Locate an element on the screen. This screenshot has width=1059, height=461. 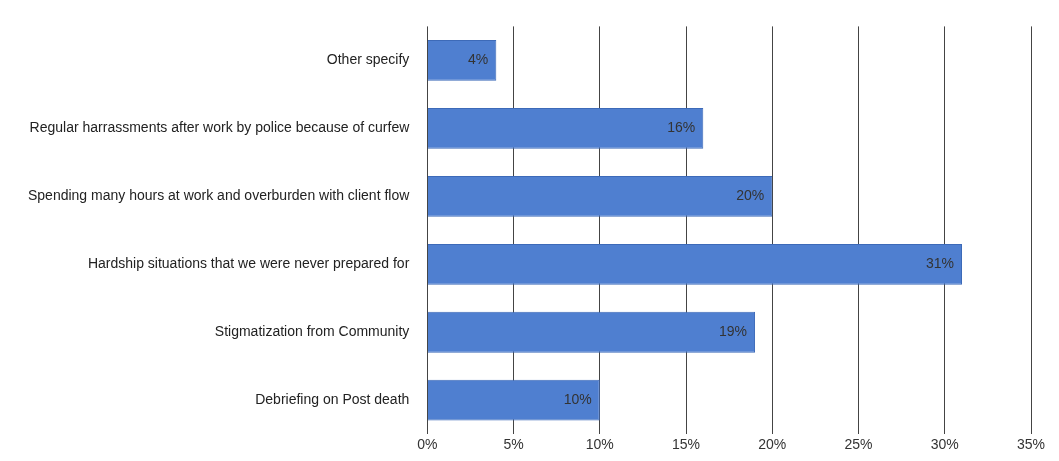
x-tick-label: 20% is located at coordinates (772, 444).